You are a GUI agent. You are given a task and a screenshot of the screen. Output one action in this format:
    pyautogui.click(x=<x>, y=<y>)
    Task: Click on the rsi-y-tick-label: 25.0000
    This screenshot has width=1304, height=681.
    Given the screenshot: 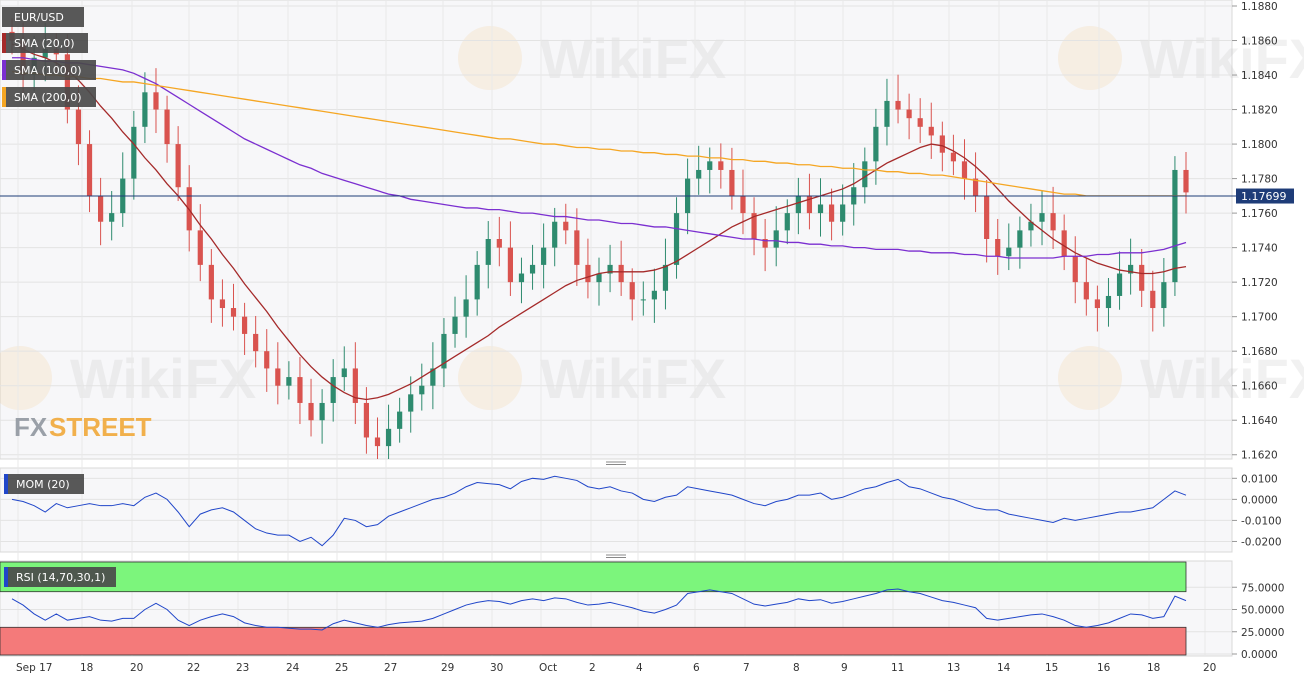 What is the action you would take?
    pyautogui.click(x=1262, y=633)
    